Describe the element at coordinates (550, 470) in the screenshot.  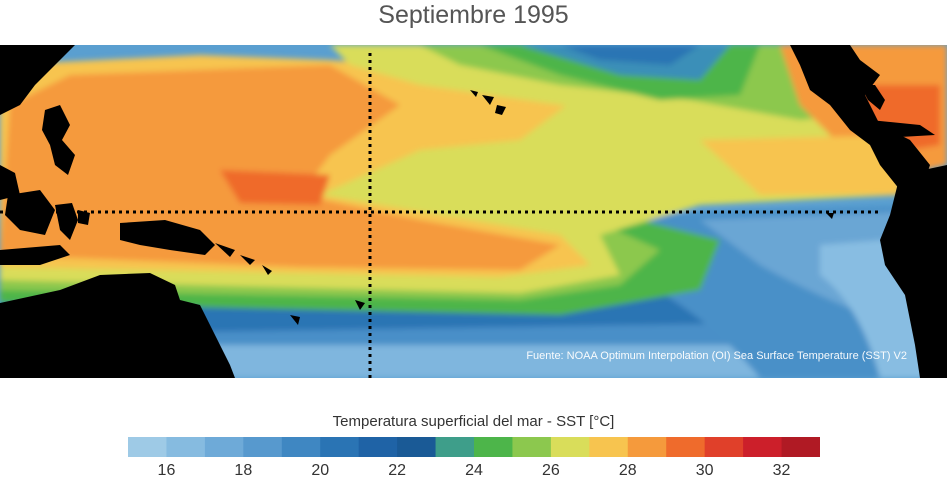
I see `colorbar-tick-label: 26` at that location.